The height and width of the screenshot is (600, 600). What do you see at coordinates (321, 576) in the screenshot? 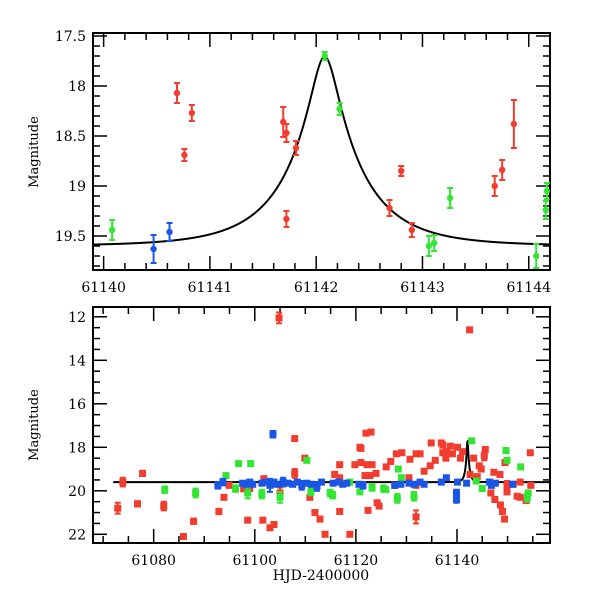
I see `bottom-xlabel: HJD-2400000` at bounding box center [321, 576].